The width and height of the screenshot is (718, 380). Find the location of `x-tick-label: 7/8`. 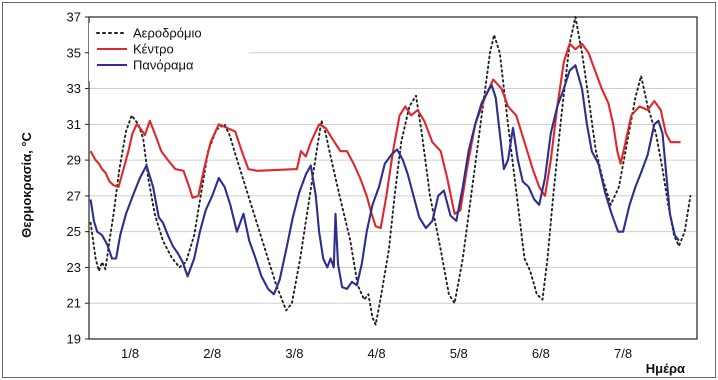

x-tick-label: 7/8 is located at coordinates (623, 353).